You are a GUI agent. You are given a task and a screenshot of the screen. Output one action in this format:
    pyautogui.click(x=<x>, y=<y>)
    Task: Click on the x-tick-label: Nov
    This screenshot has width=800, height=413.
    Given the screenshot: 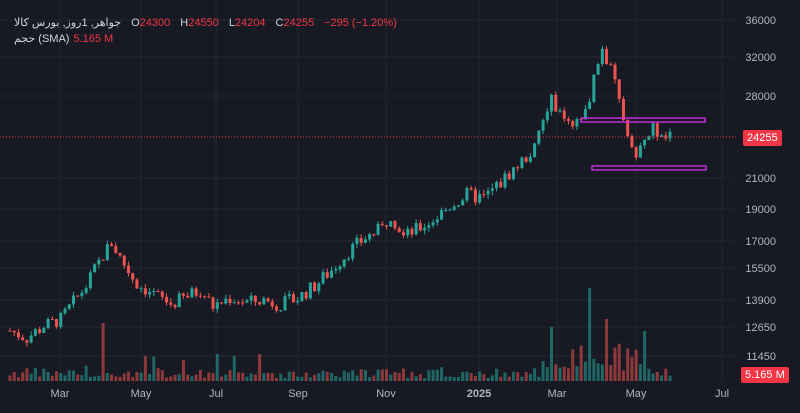 What is the action you would take?
    pyautogui.click(x=386, y=394)
    